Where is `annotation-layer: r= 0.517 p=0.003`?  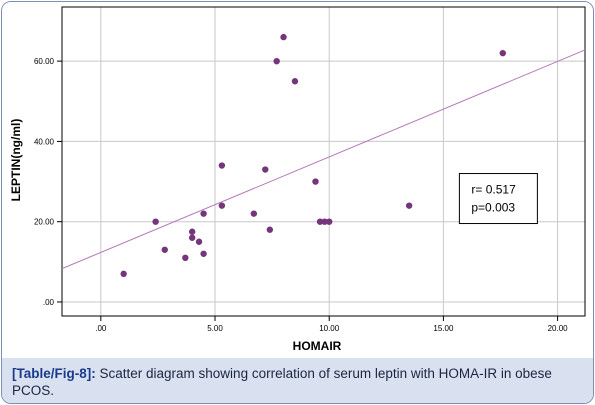 annotation-layer: r= 0.517 p=0.003 is located at coordinates (498, 199).